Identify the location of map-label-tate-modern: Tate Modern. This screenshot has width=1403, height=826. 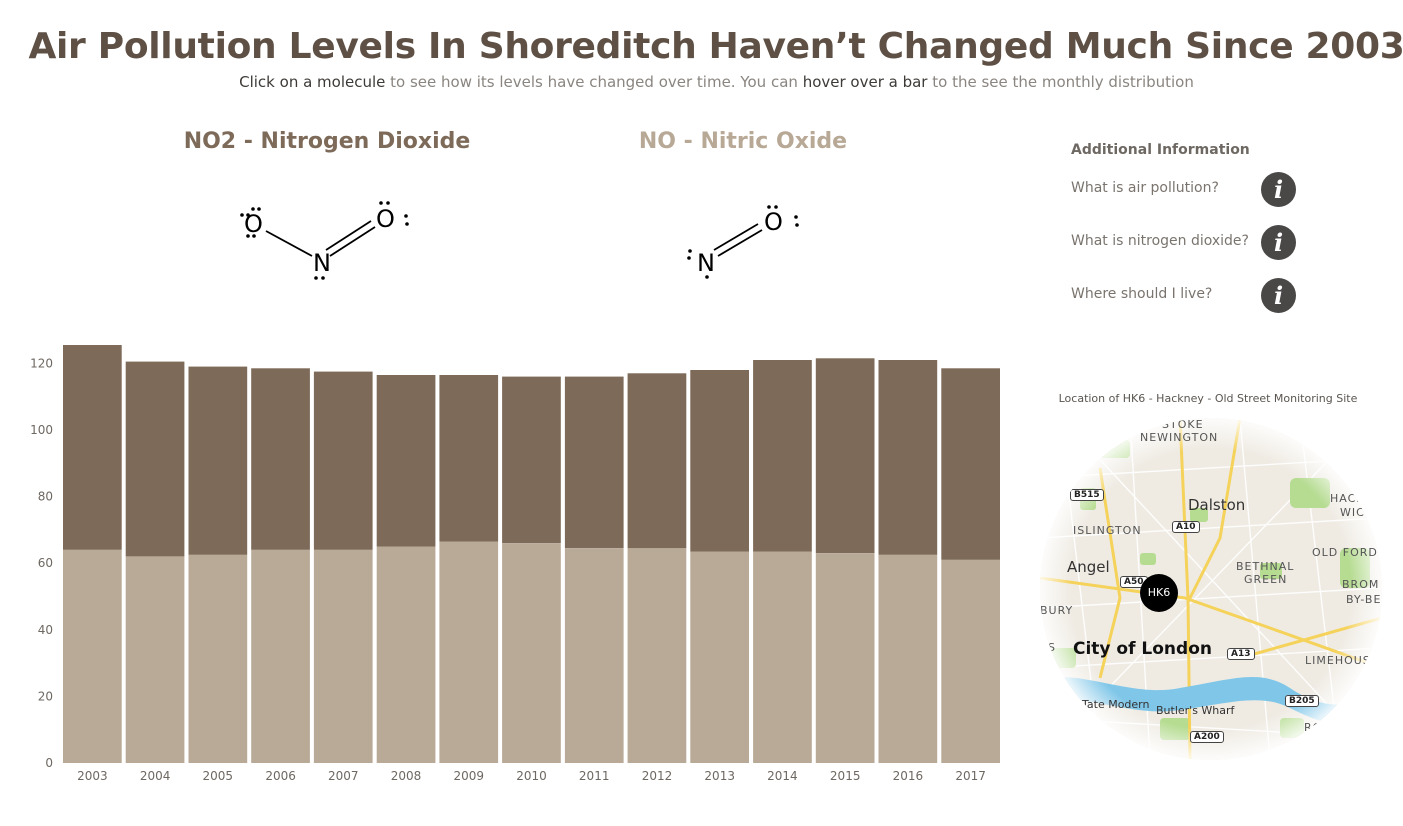
(1116, 704).